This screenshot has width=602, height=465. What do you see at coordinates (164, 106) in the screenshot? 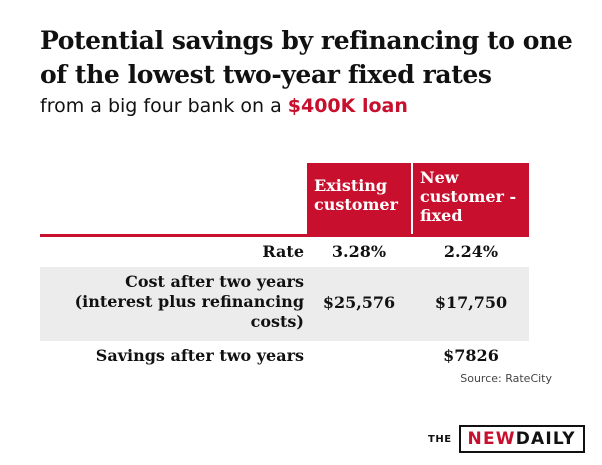
I see `subtitle-text: from a big four bank on a` at bounding box center [164, 106].